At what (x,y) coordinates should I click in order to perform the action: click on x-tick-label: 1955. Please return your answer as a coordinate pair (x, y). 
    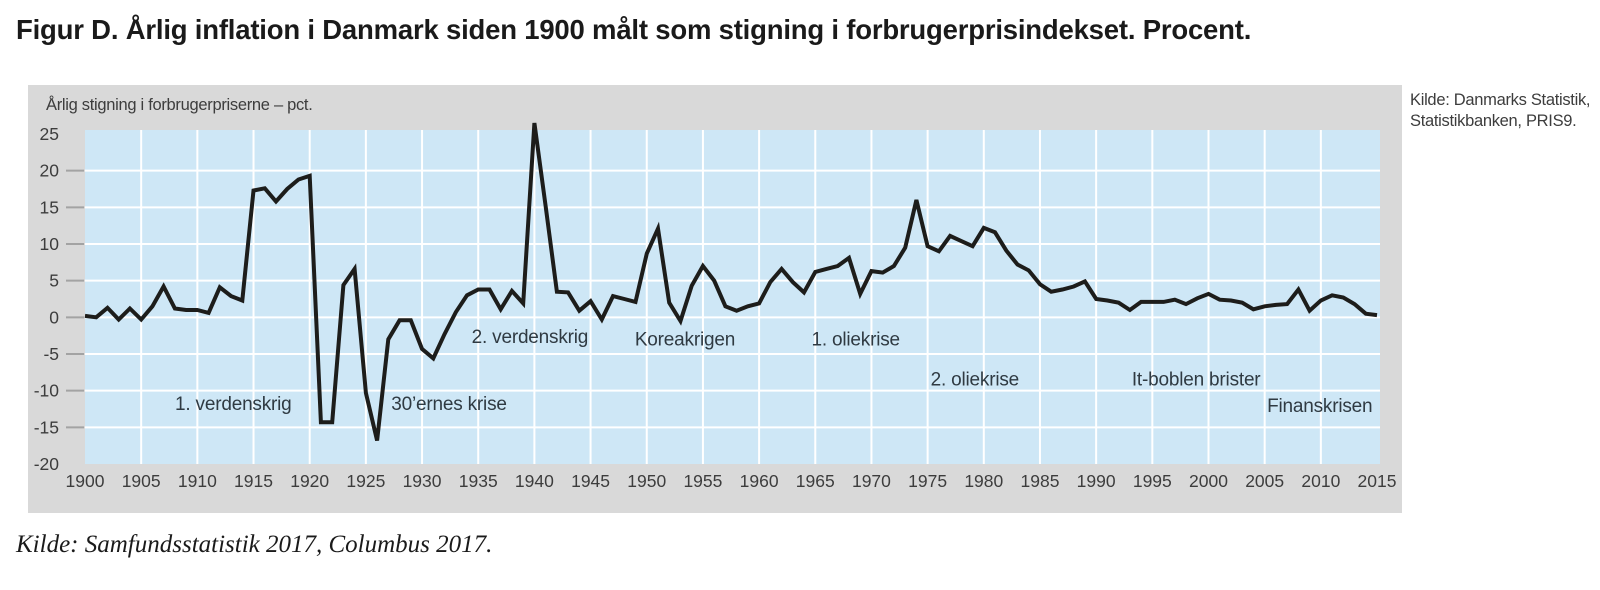
    Looking at the image, I should click on (702, 481).